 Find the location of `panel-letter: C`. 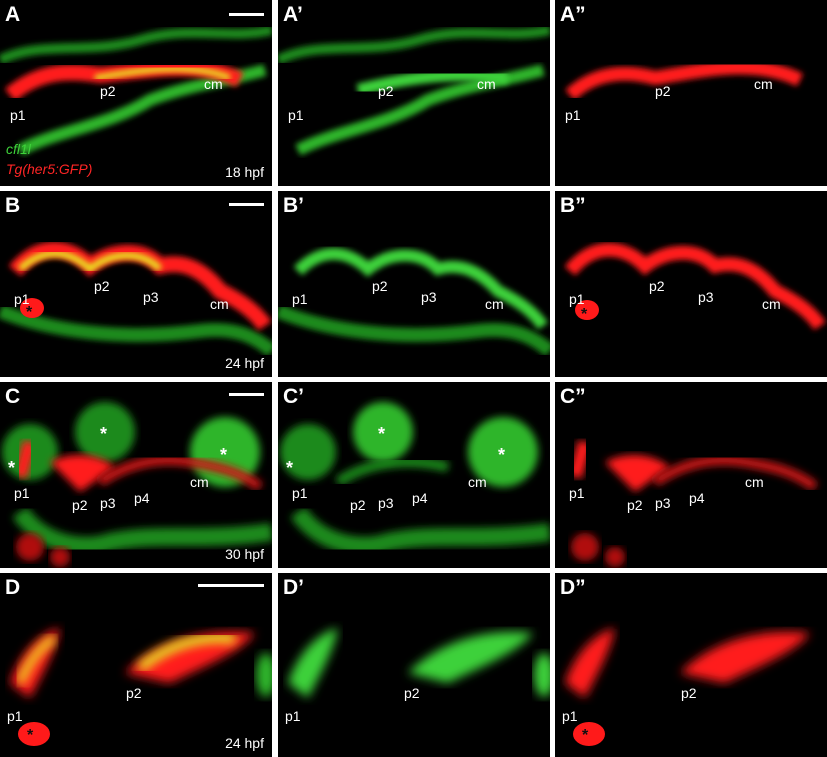

panel-letter: C is located at coordinates (13, 396).